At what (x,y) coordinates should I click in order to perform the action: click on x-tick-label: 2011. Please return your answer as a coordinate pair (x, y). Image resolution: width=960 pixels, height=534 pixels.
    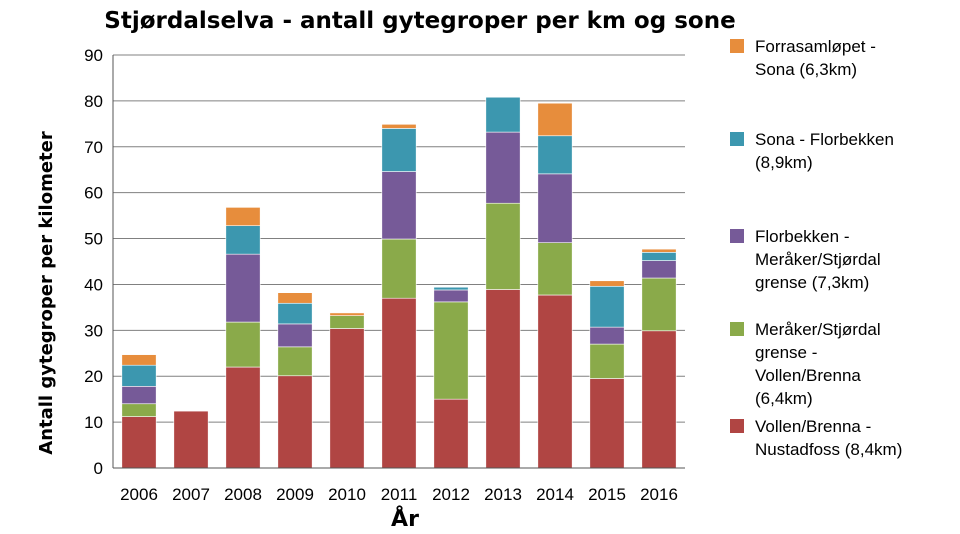
    Looking at the image, I should click on (399, 494).